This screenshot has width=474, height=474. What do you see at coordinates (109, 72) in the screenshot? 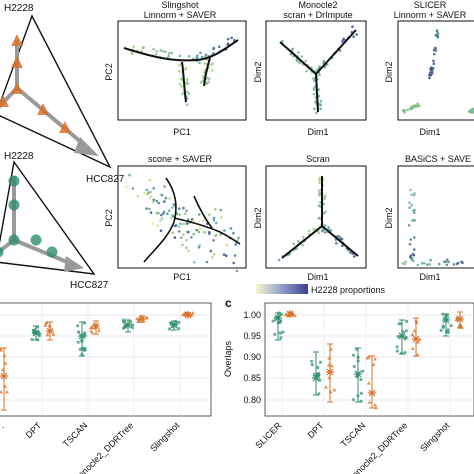
I see `y-axis-label: PC2` at bounding box center [109, 72].